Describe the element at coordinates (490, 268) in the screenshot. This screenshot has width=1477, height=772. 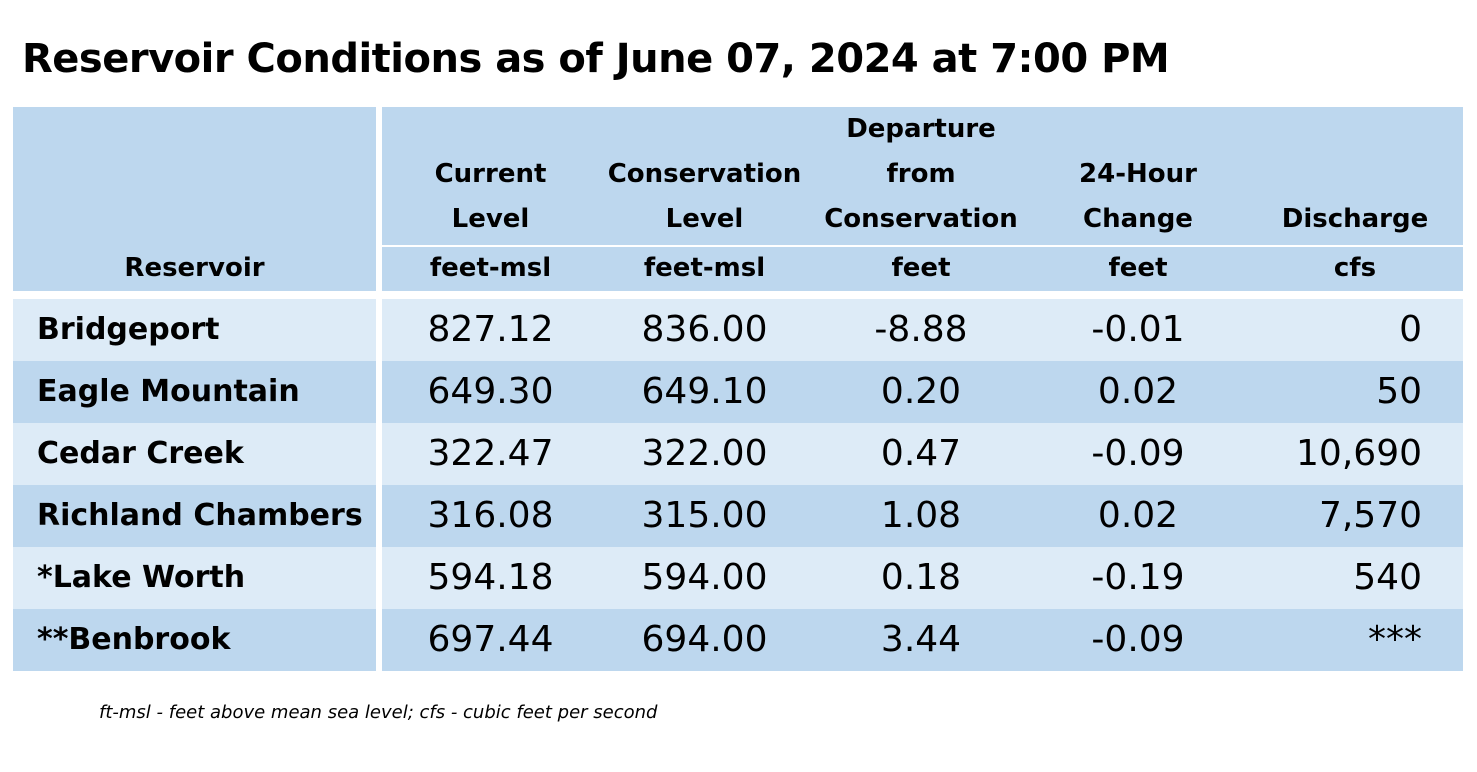
I see `unit-current-level: feet-msl` at that location.